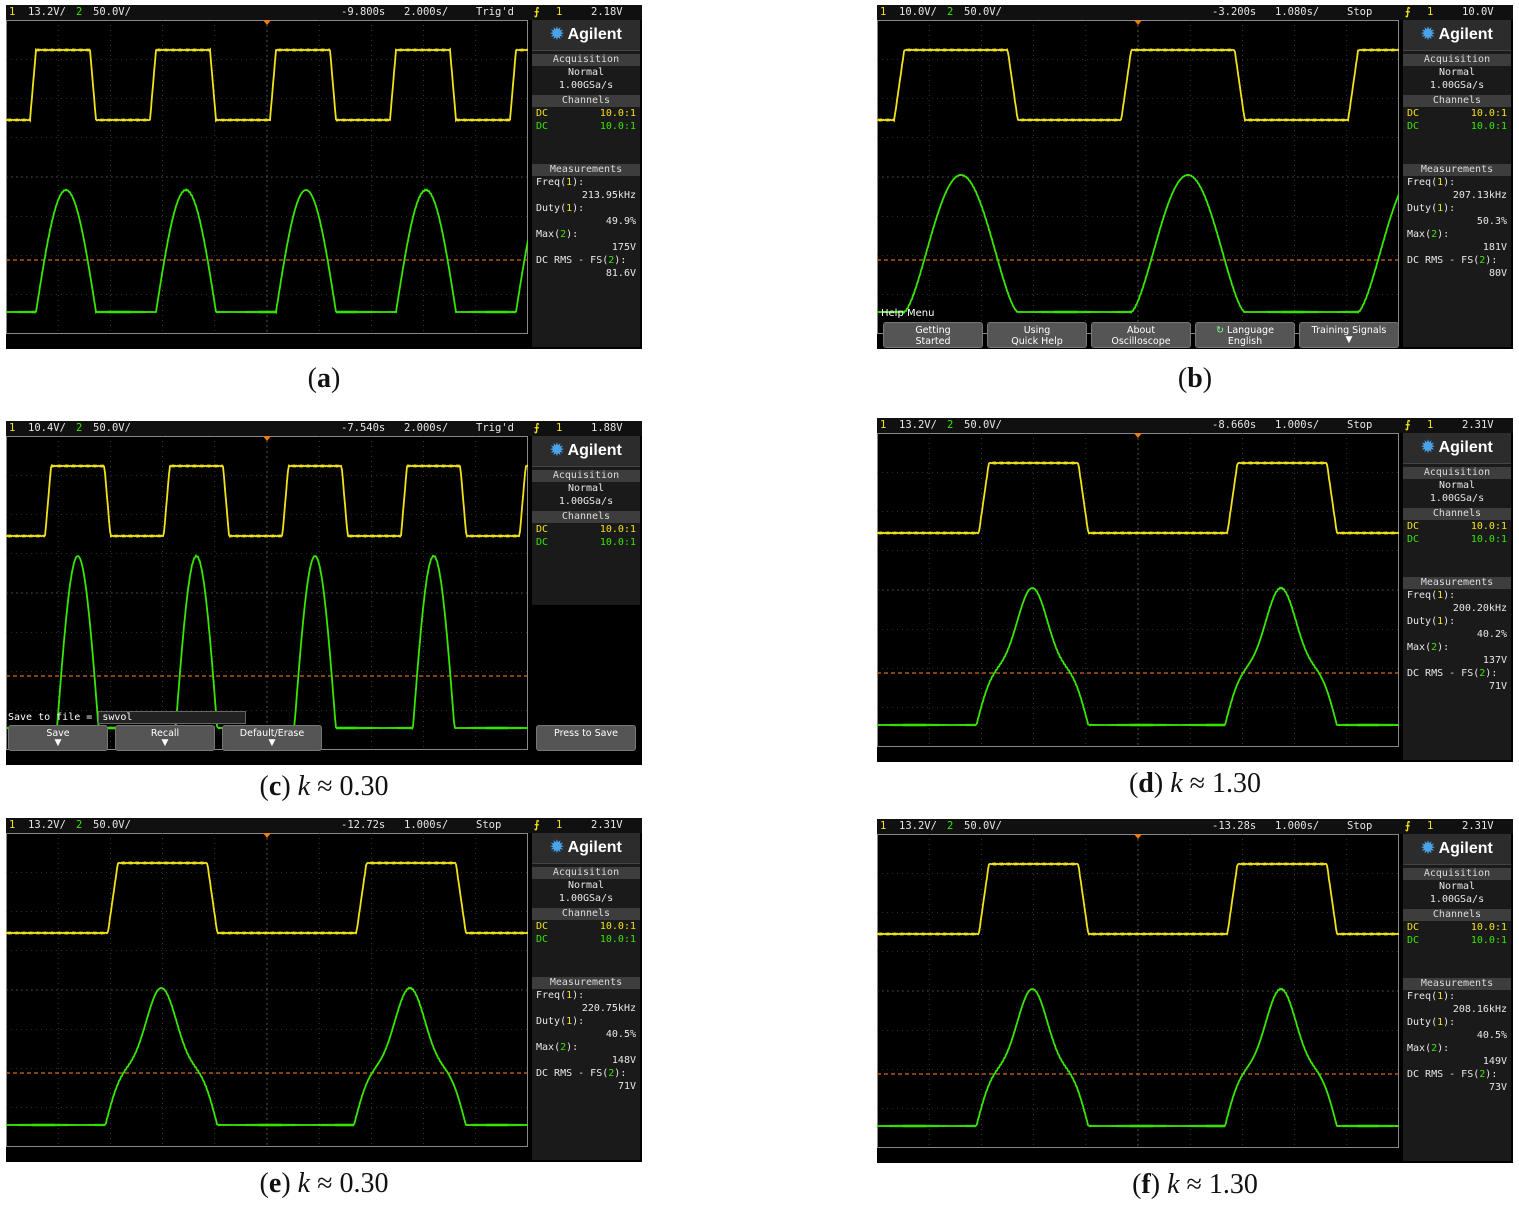  I want to click on time-delay: -12.72s, so click(363, 825).